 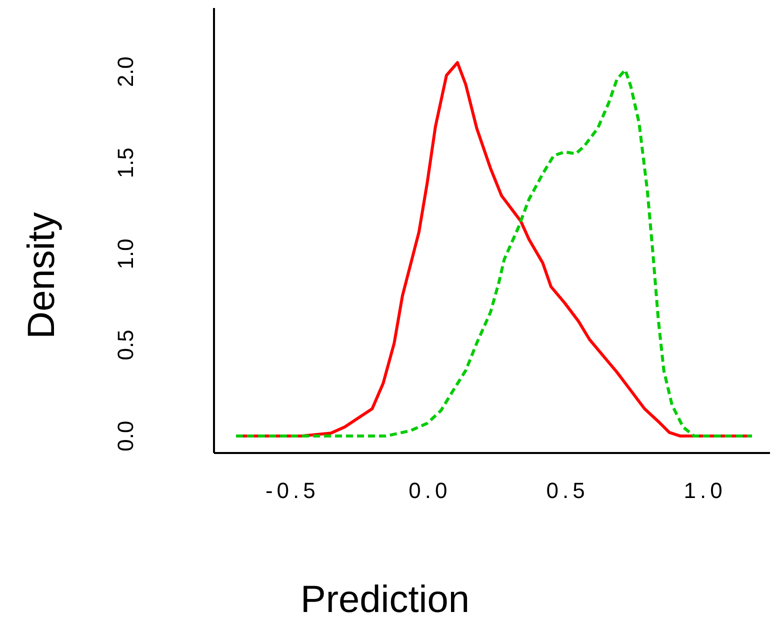 I want to click on y-tick-label: 1.5, so click(x=125, y=163).